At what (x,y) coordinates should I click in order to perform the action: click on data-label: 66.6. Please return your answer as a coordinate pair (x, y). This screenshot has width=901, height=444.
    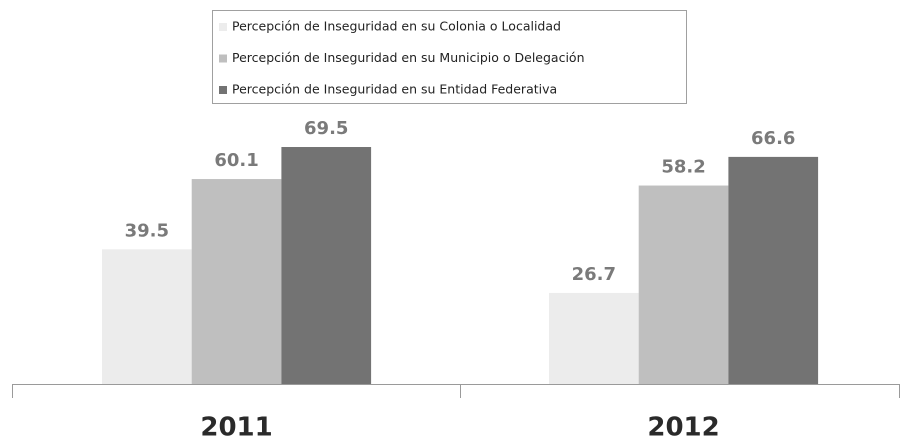
    Looking at the image, I should click on (773, 138).